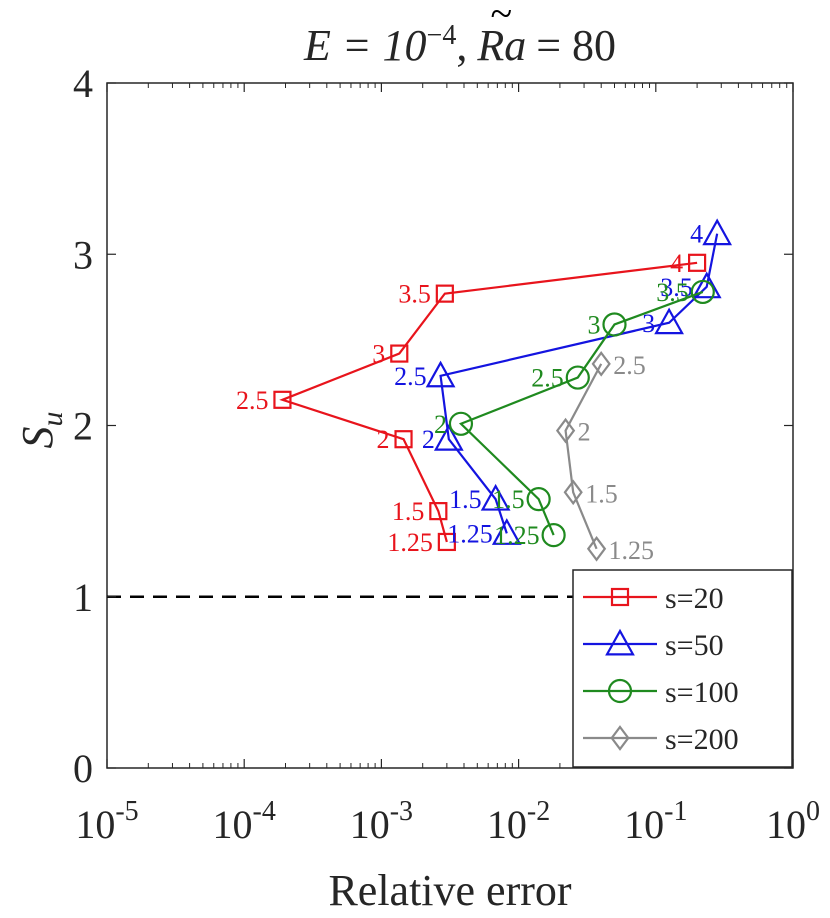 The height and width of the screenshot is (918, 830). Describe the element at coordinates (126, 811) in the screenshot. I see `x-tick-label-exponent: -5` at that location.